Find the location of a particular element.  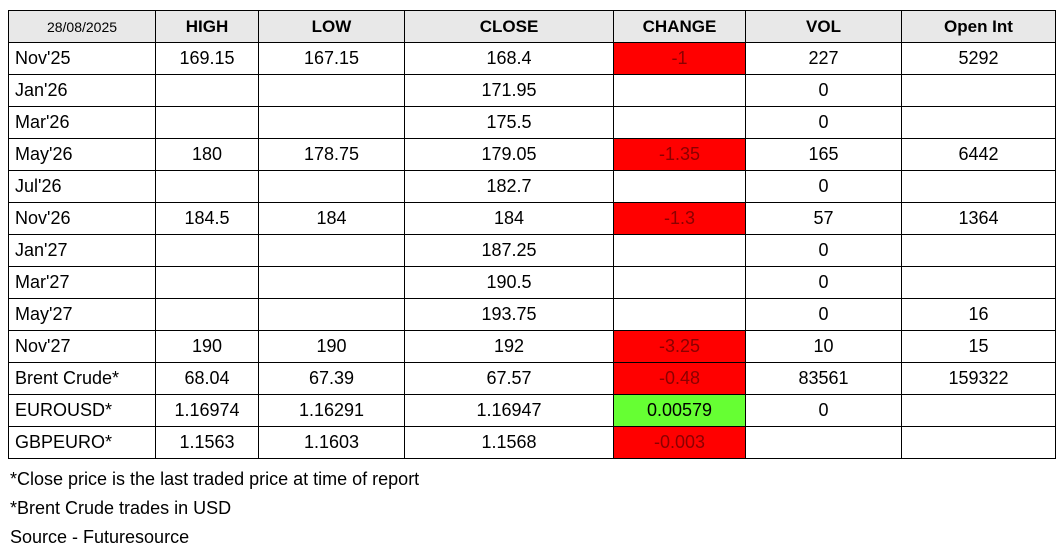

cell: 5292 is located at coordinates (978, 58).